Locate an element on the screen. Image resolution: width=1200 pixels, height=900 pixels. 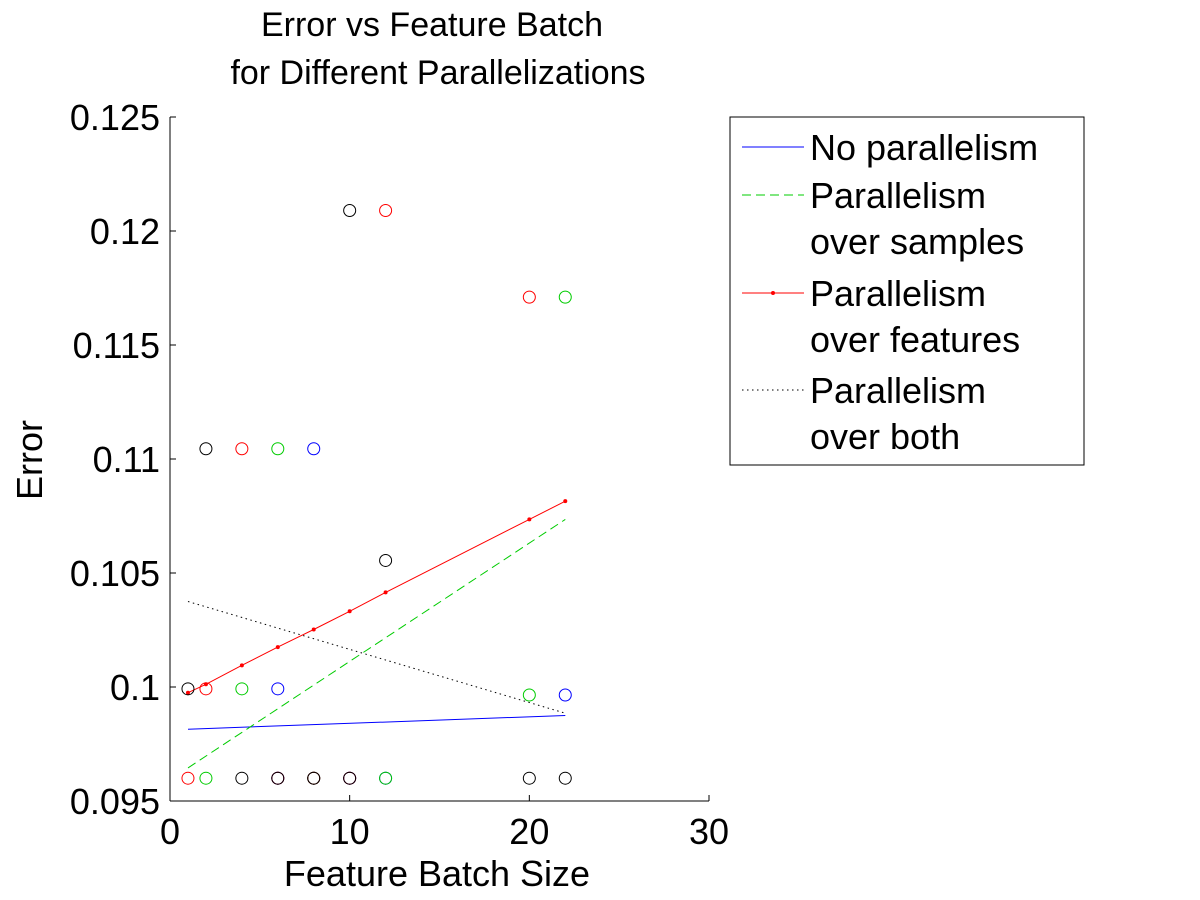
y-axis-label: Error is located at coordinates (29, 460).